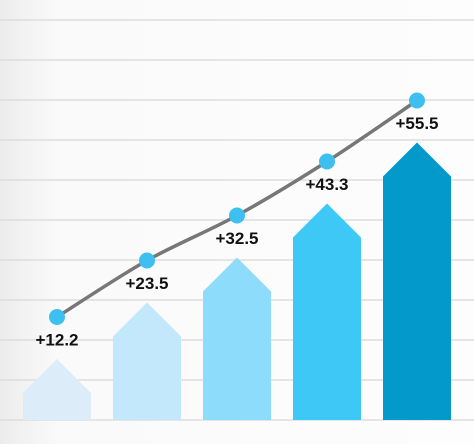  I want to click on value-label: +12.2, so click(56, 339).